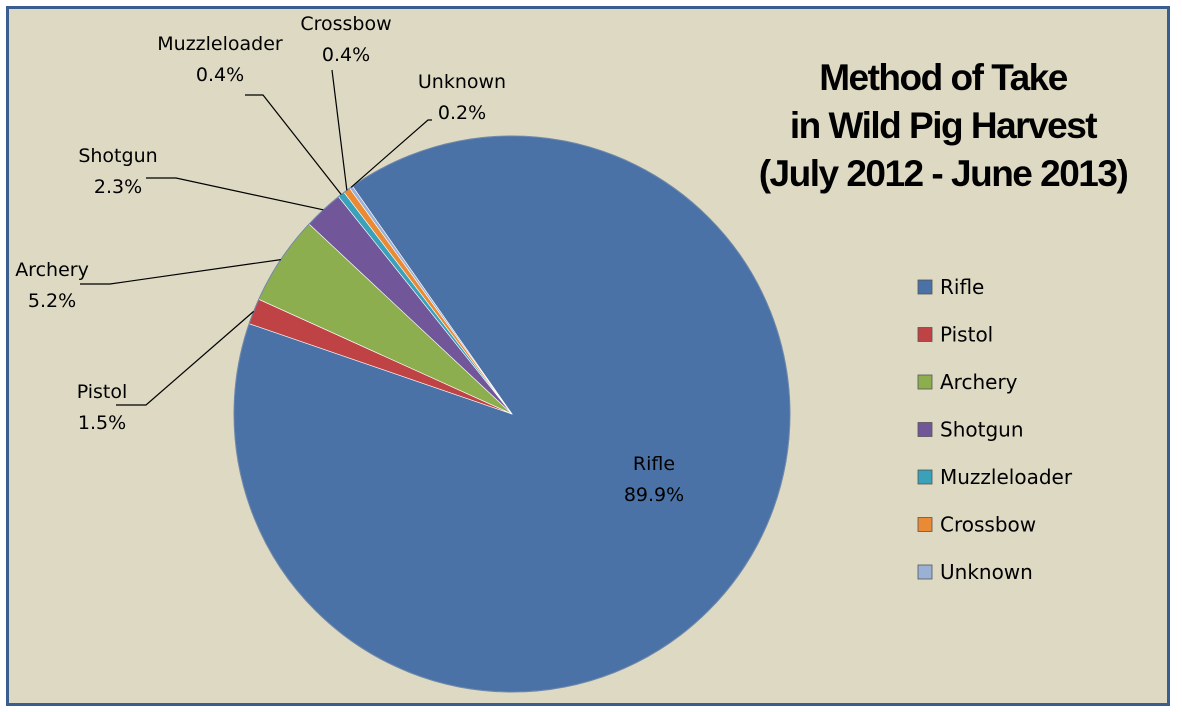  Describe the element at coordinates (220, 75) in the screenshot. I see `slice-label-value-muzzleloader: 0.4%` at that location.